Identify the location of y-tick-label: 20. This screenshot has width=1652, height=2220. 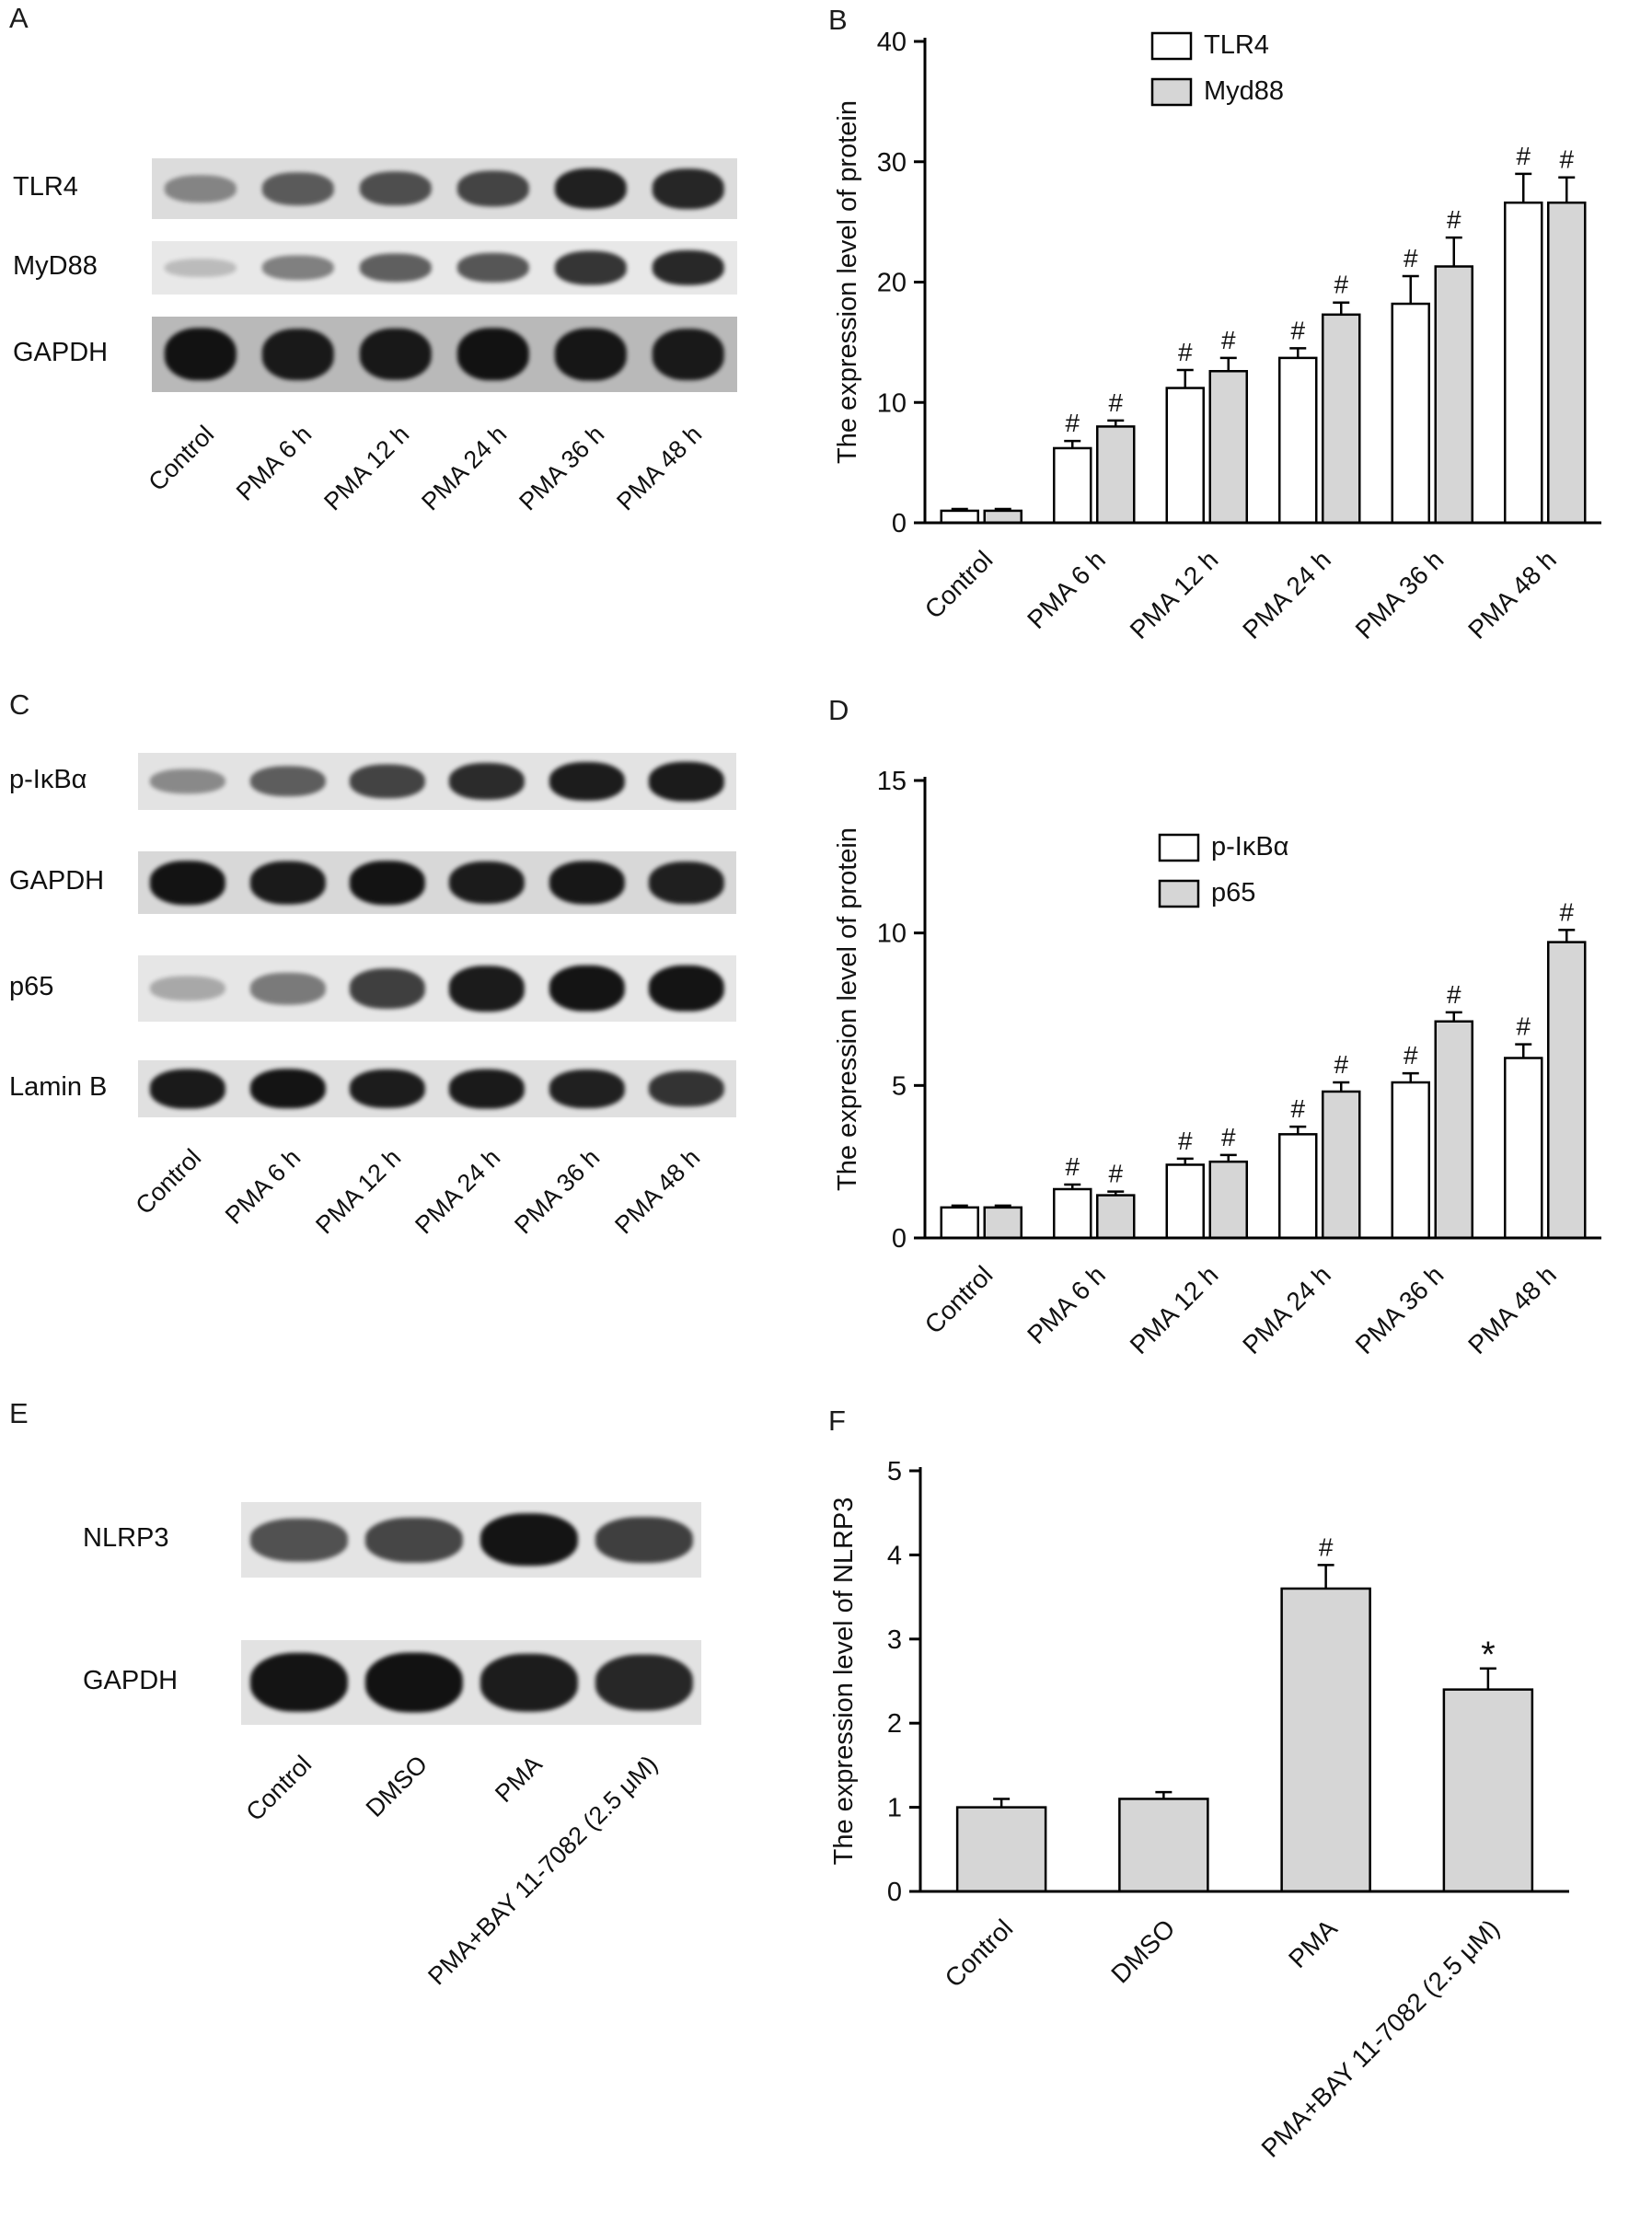
(892, 283).